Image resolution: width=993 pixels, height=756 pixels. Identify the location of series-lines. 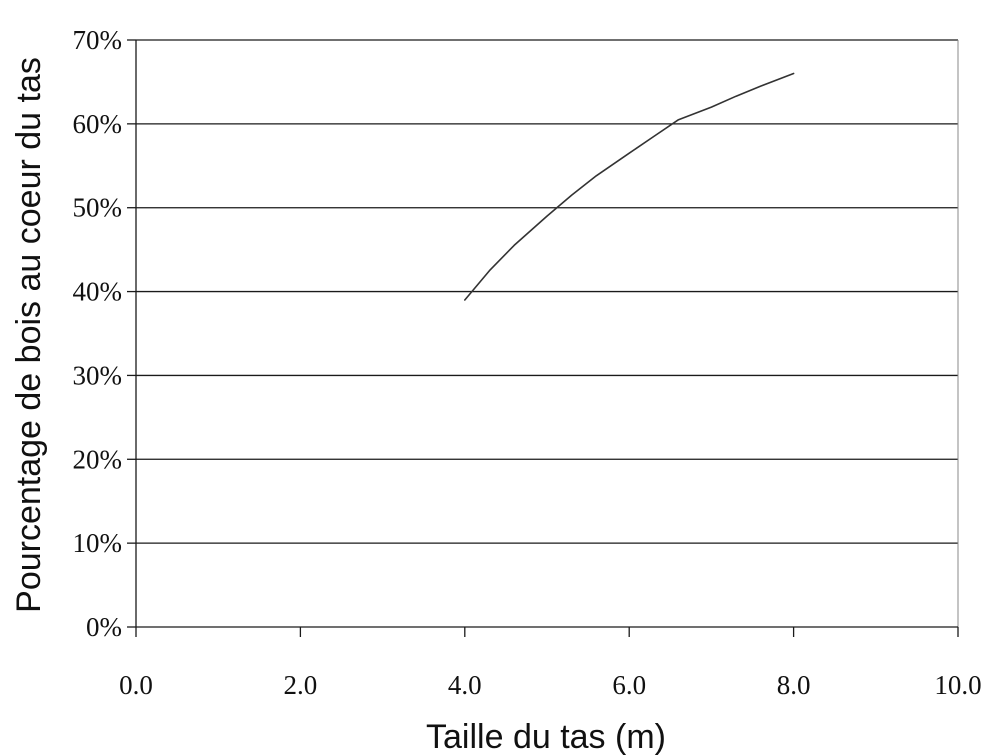
(629, 186).